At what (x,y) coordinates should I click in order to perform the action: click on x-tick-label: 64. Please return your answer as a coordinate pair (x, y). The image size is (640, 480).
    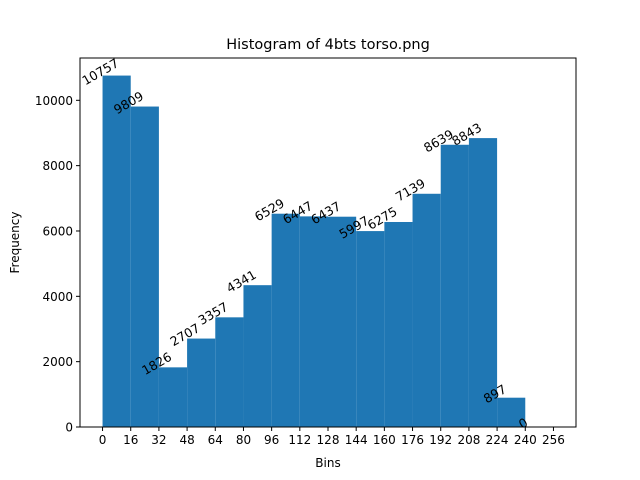
    Looking at the image, I should click on (215, 440).